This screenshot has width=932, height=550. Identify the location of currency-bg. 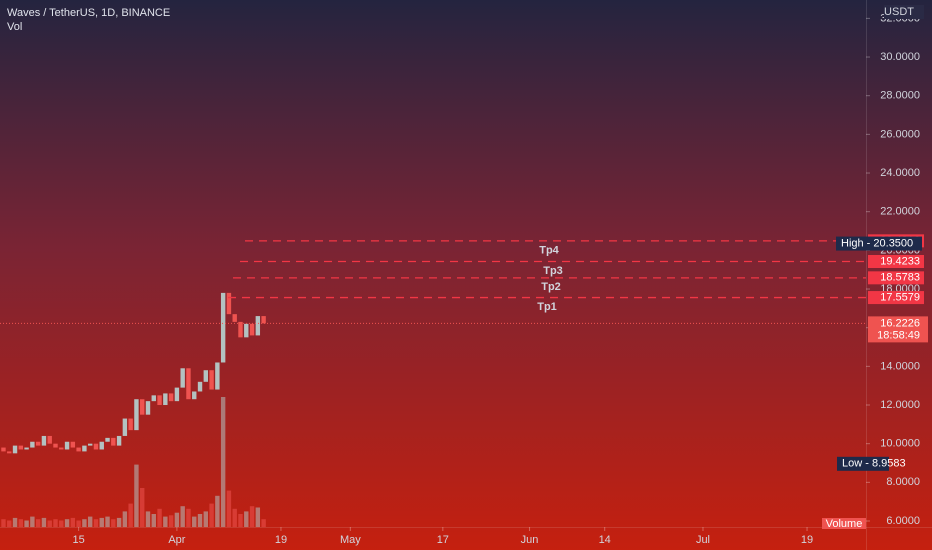
(904, 12).